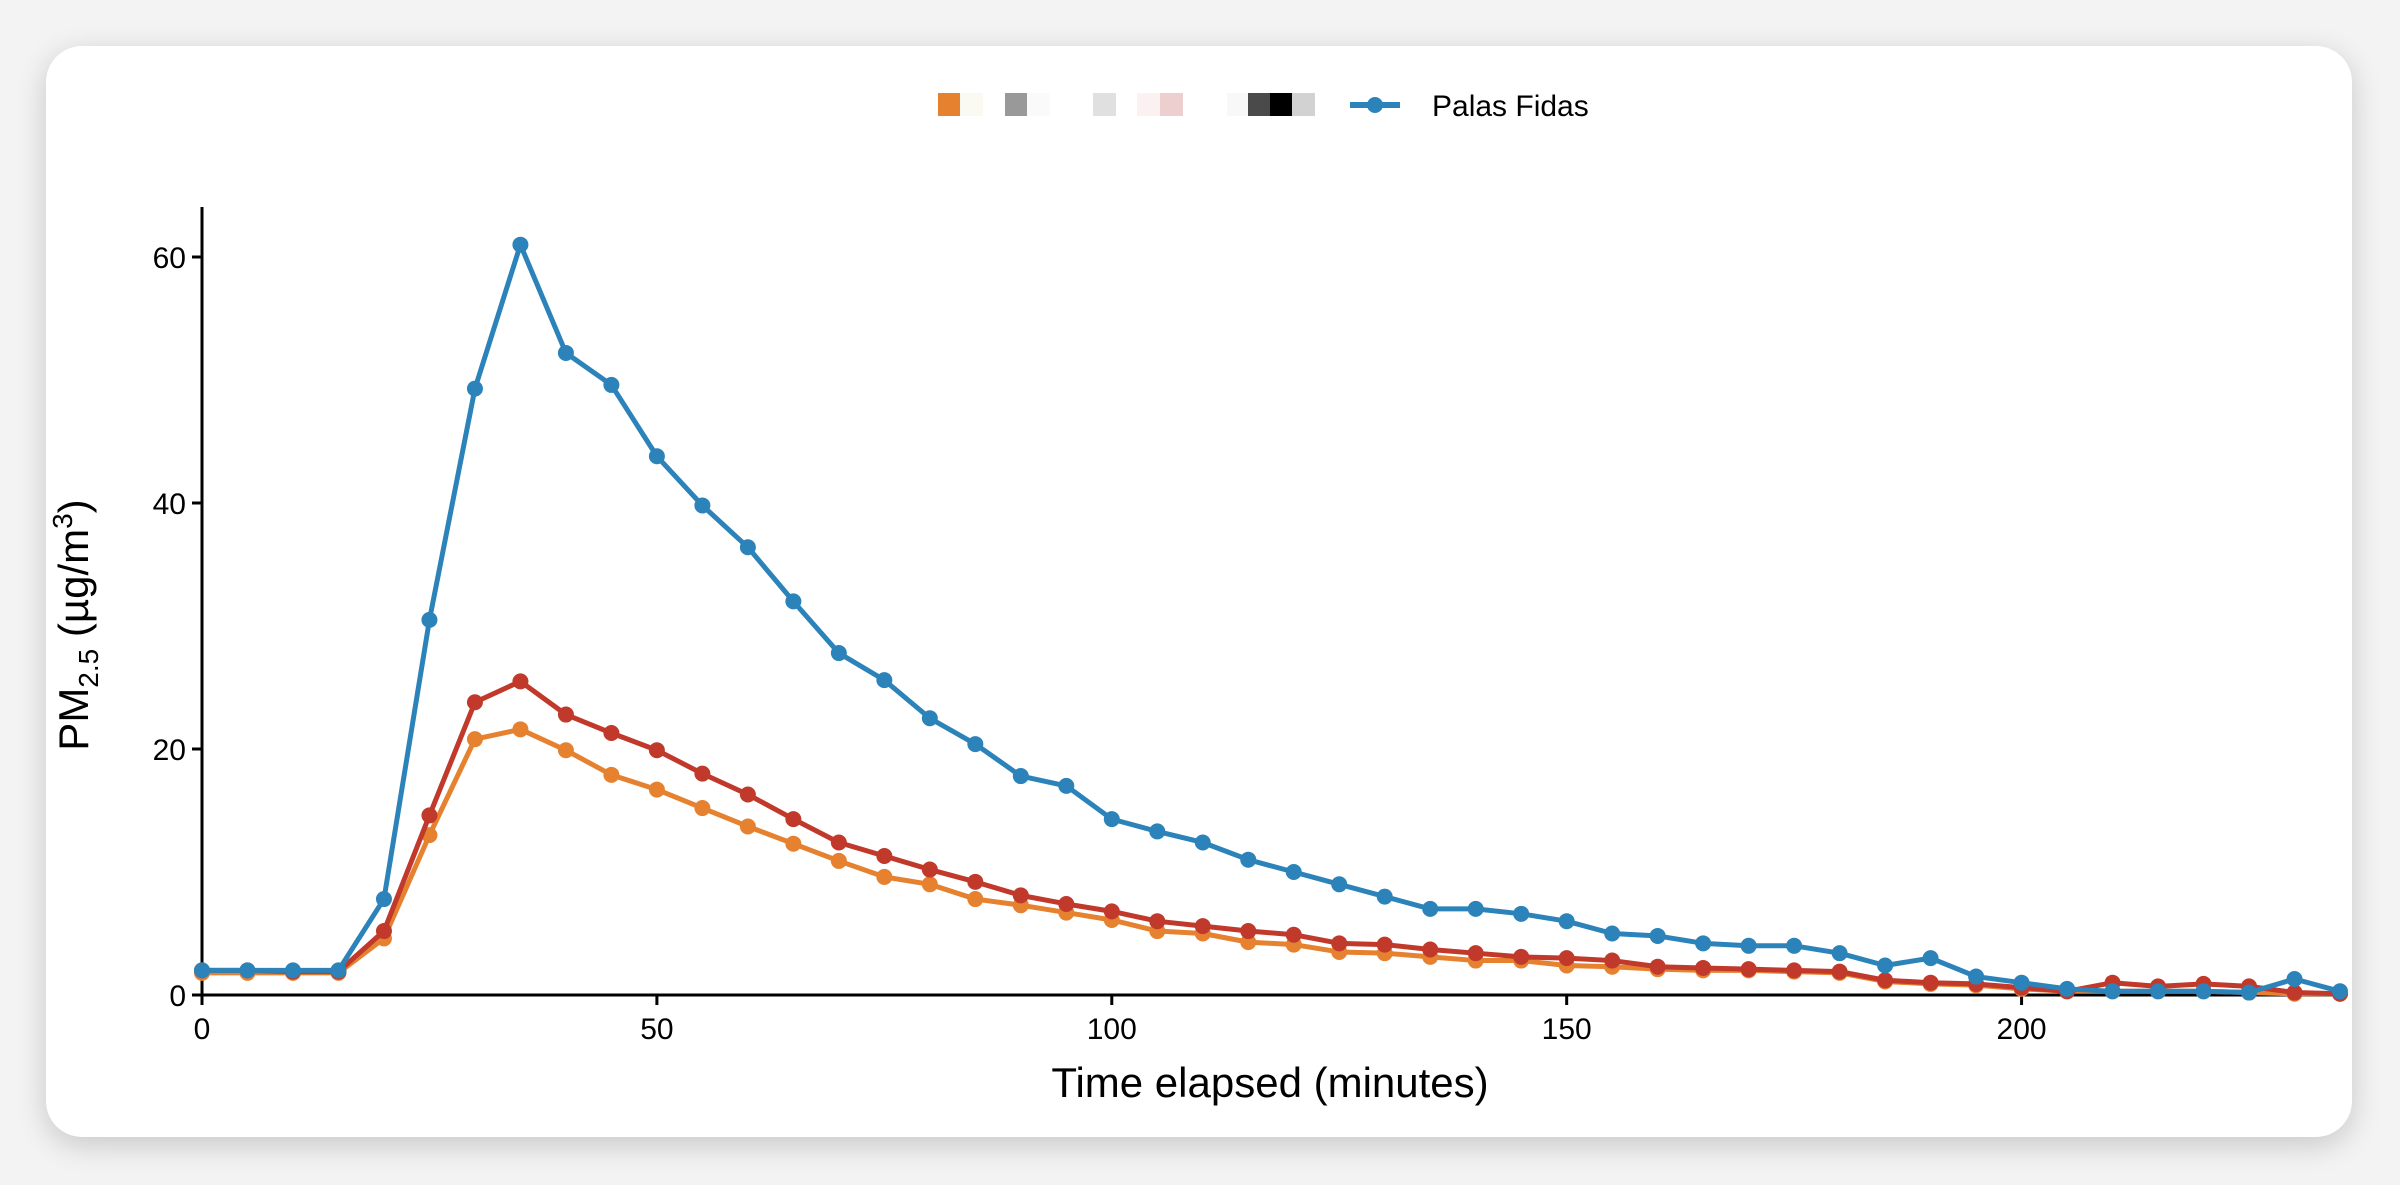 The height and width of the screenshot is (1185, 2400). What do you see at coordinates (1112, 1029) in the screenshot?
I see `x-tick-label: 100` at bounding box center [1112, 1029].